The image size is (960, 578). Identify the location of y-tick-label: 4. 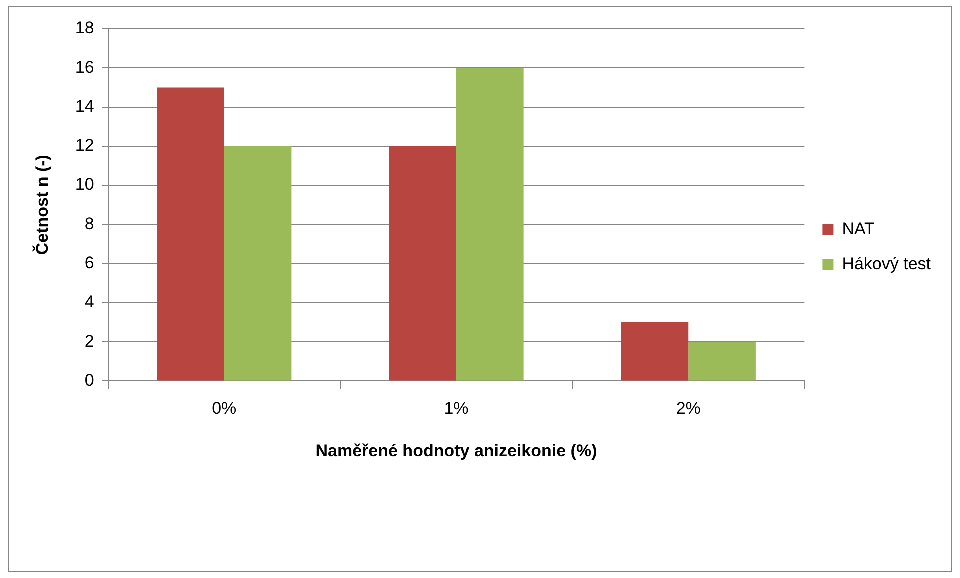
(89, 302).